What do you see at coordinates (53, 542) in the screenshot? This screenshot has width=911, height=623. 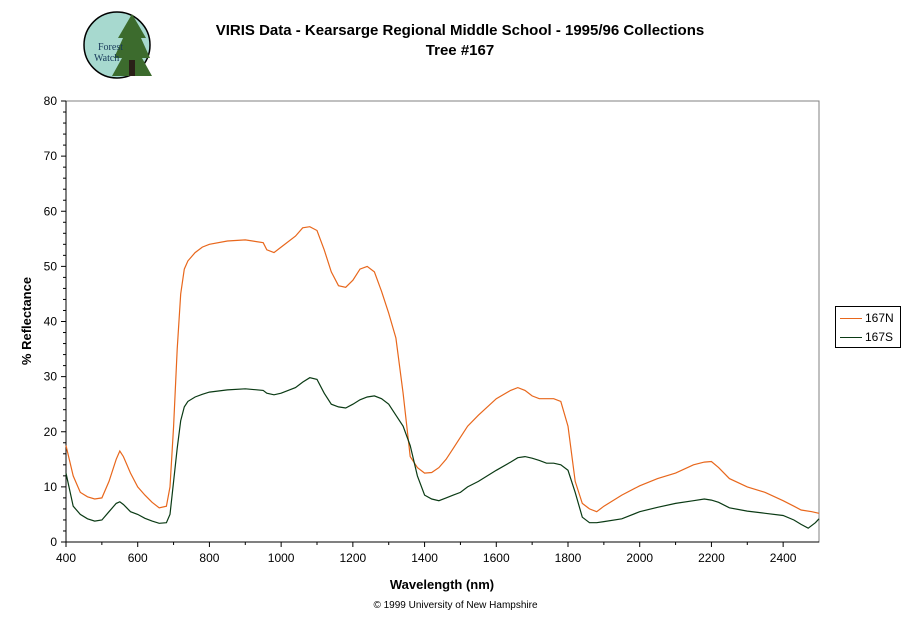 I see `y-tick-label: 0` at bounding box center [53, 542].